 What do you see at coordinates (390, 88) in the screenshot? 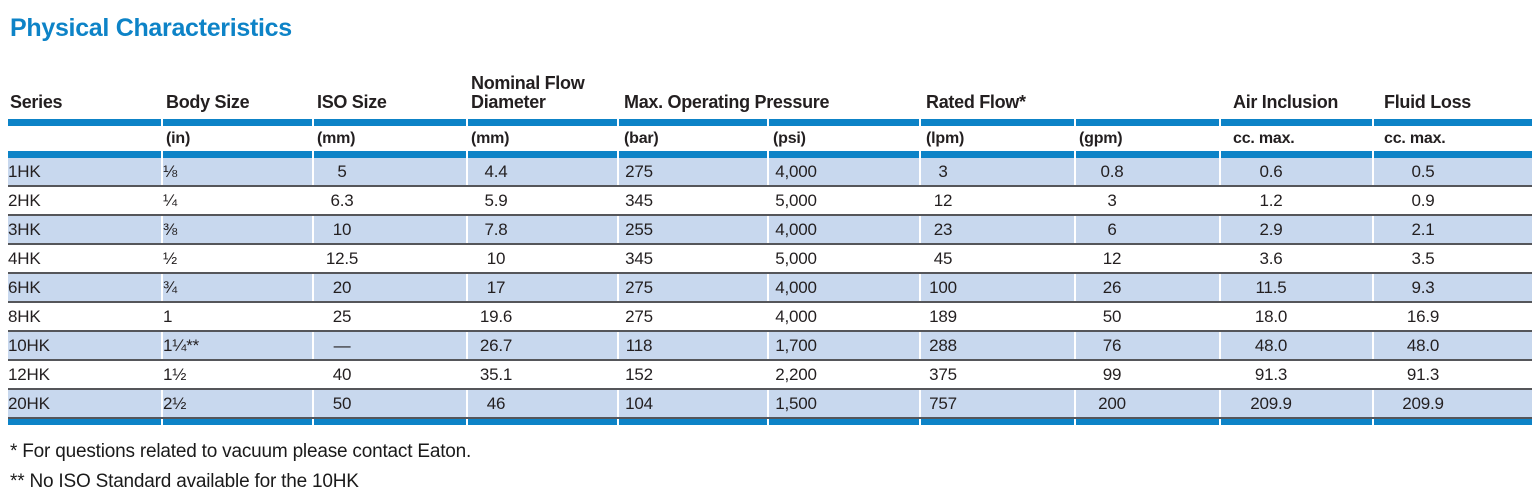
I see `column-header: ISO Size` at bounding box center [390, 88].